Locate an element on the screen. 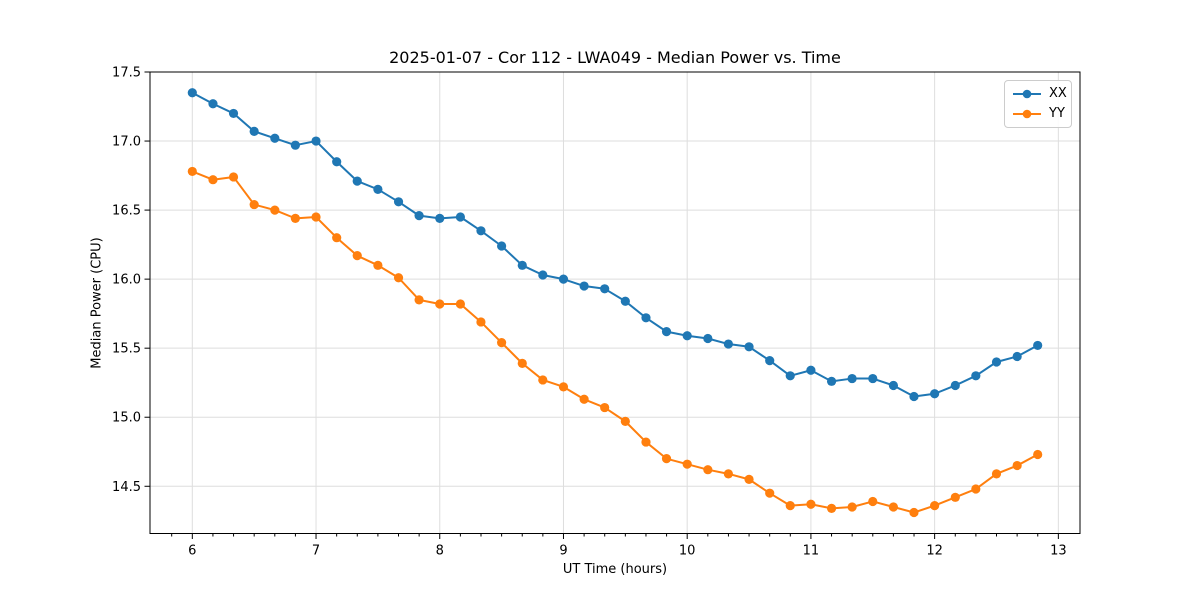 Image resolution: width=1200 pixels, height=600 pixels. x-tick-label: 9 is located at coordinates (563, 551).